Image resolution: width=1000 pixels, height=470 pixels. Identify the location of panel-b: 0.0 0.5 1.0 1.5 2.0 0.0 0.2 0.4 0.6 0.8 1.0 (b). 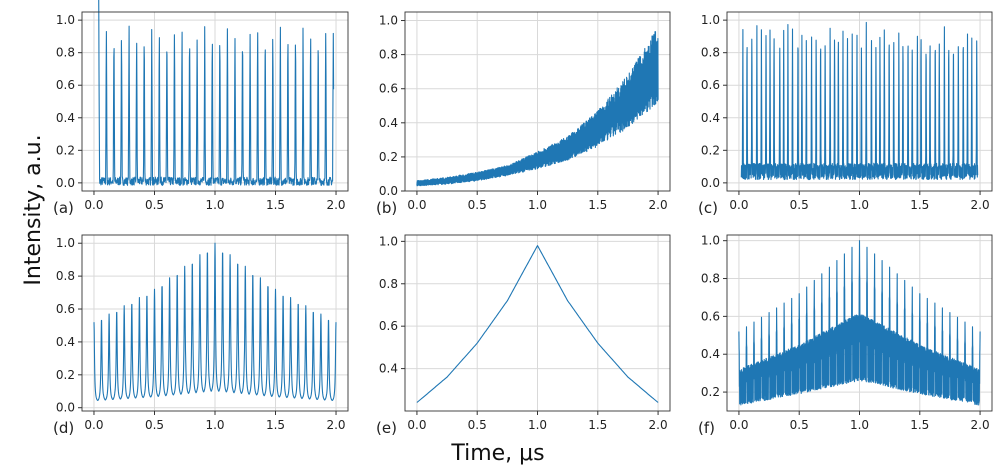
(523, 114).